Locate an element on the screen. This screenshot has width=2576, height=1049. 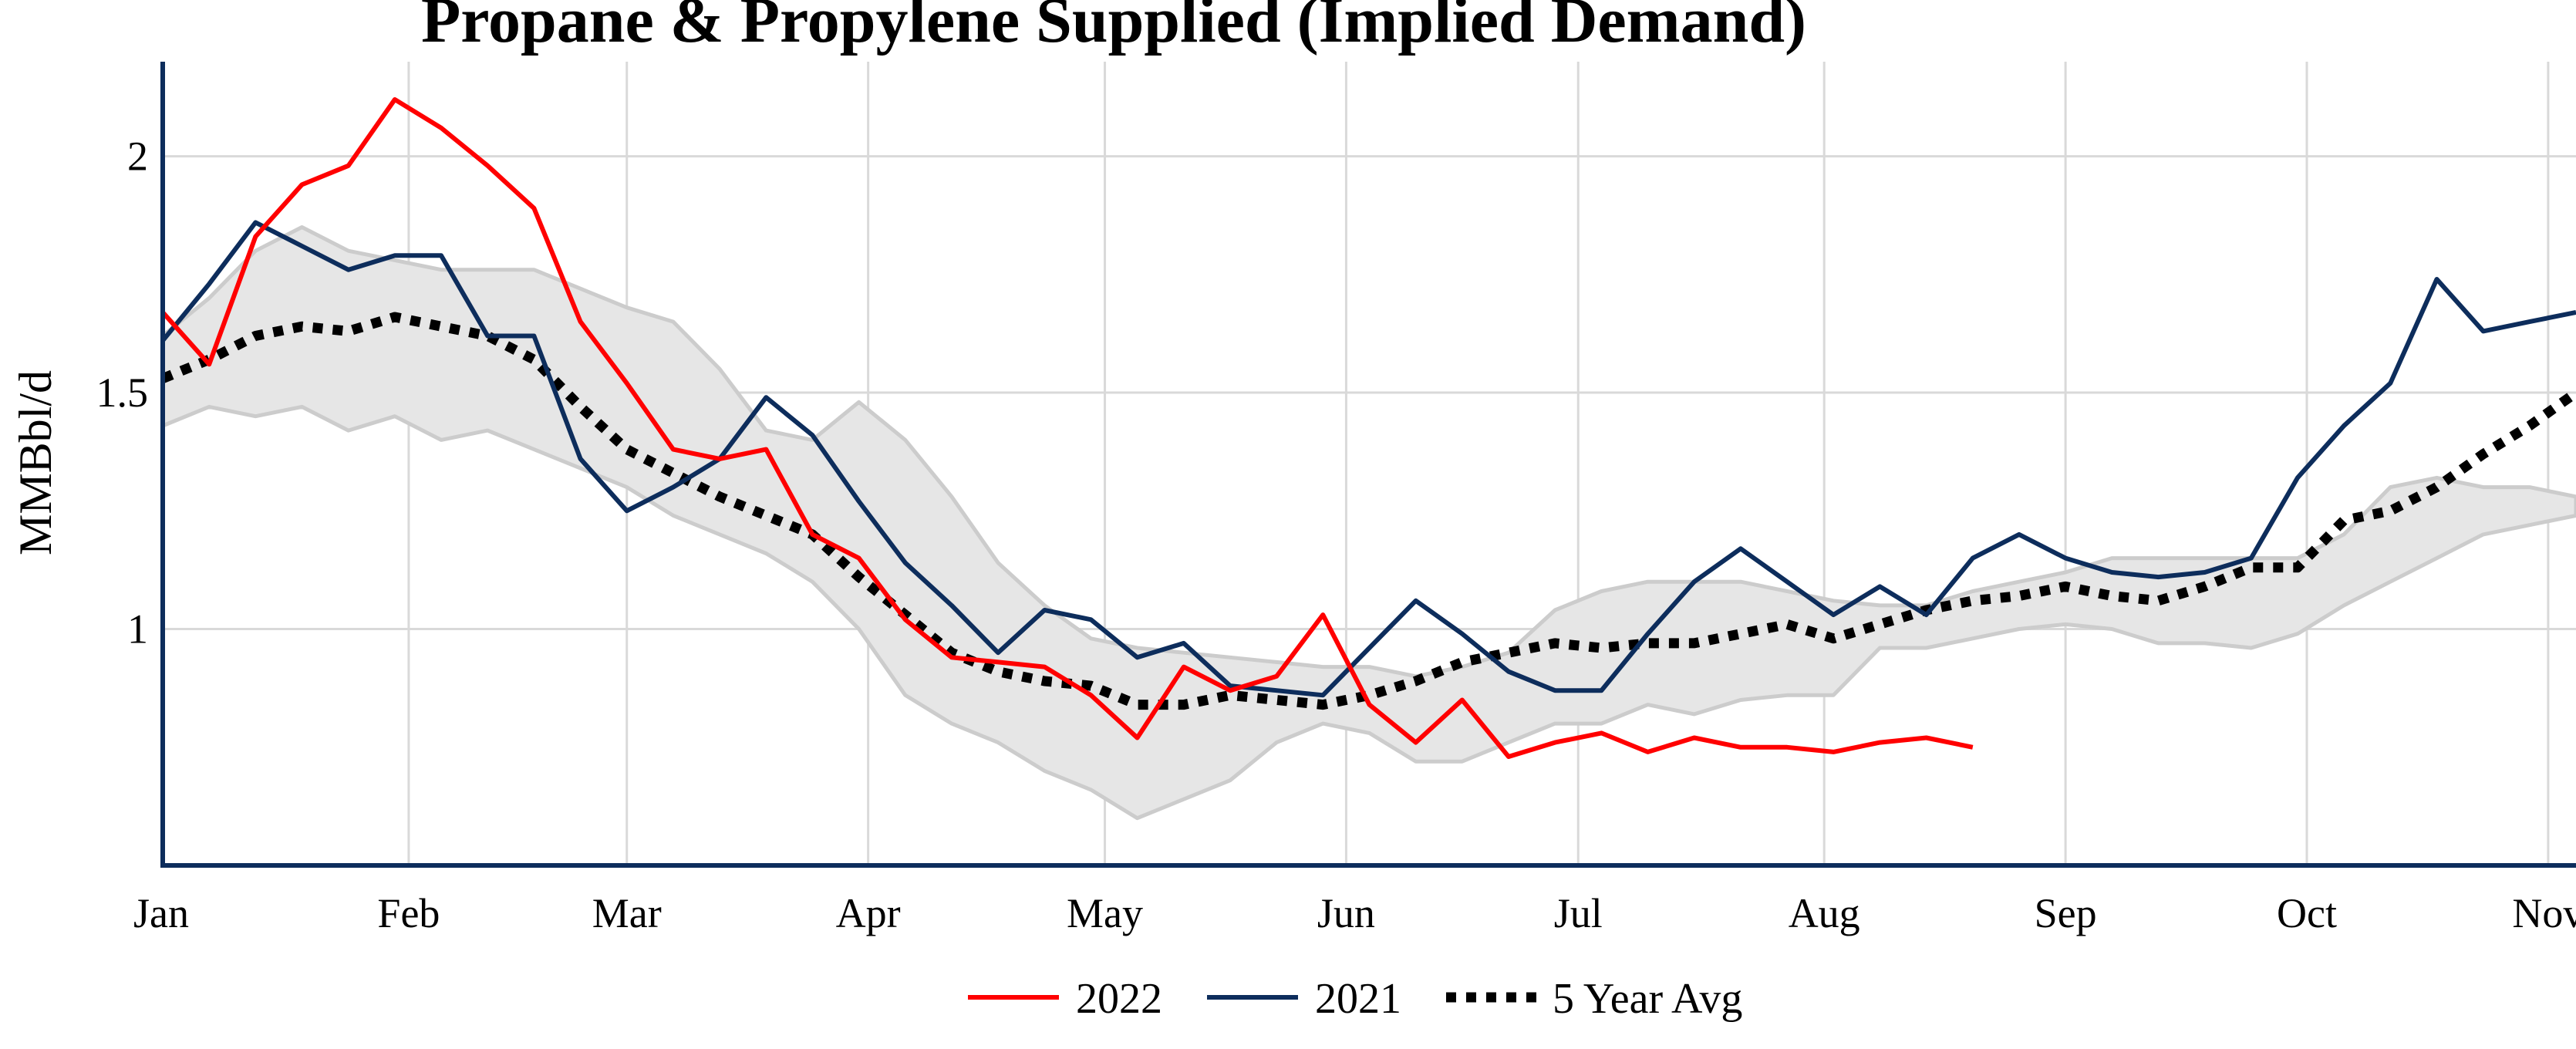
x-tick-label: Mar is located at coordinates (627, 913).